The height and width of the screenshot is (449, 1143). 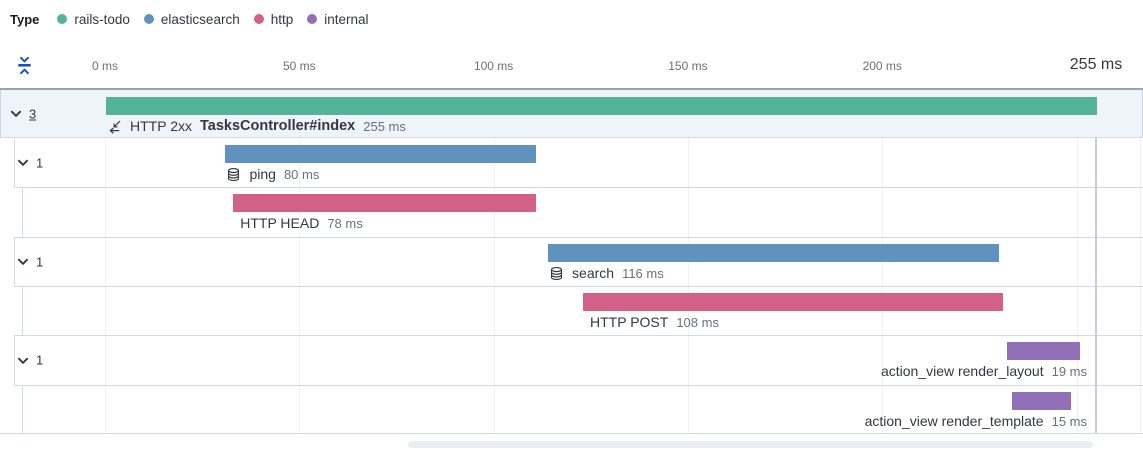 What do you see at coordinates (33, 113) in the screenshot?
I see `child-count: 3` at bounding box center [33, 113].